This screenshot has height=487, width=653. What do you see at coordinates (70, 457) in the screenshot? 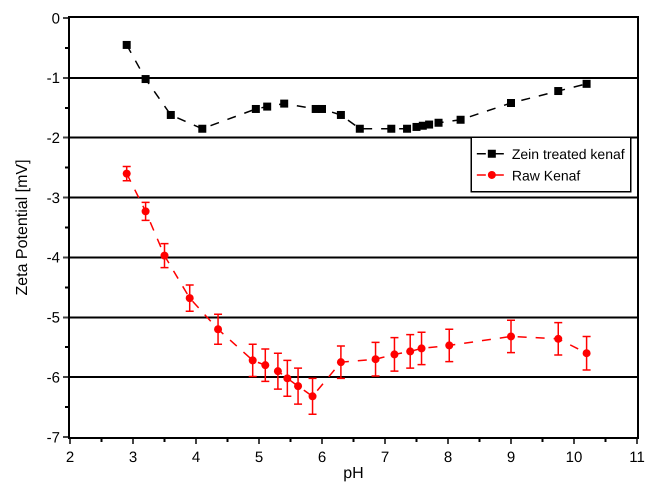
I see `x-tick-label: 2` at bounding box center [70, 457].